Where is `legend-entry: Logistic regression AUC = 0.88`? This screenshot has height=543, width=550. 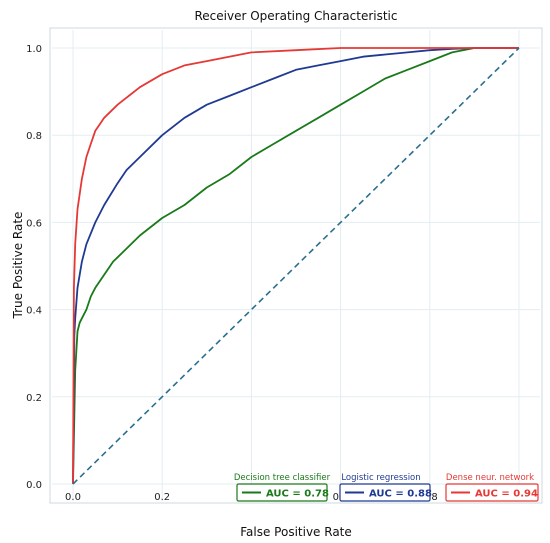 legend-entry: Logistic regression AUC = 0.88 is located at coordinates (385, 487).